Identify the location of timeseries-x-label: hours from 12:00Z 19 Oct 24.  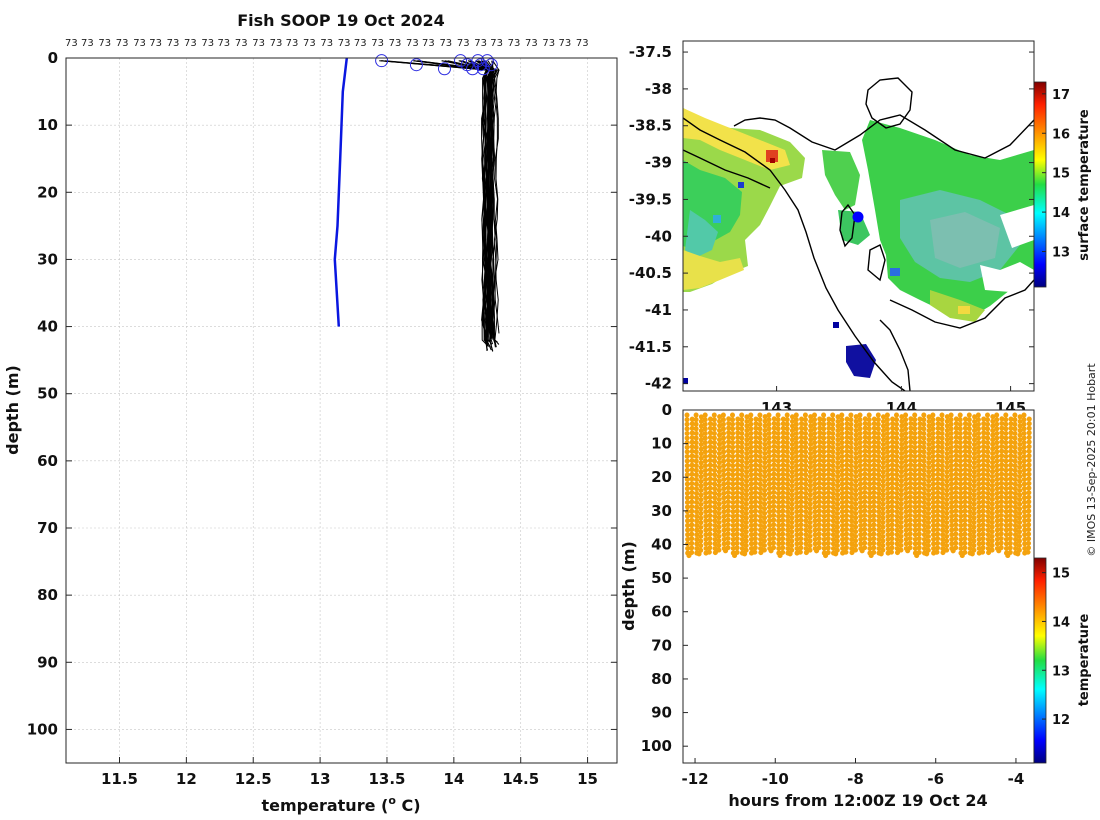
(857, 800).